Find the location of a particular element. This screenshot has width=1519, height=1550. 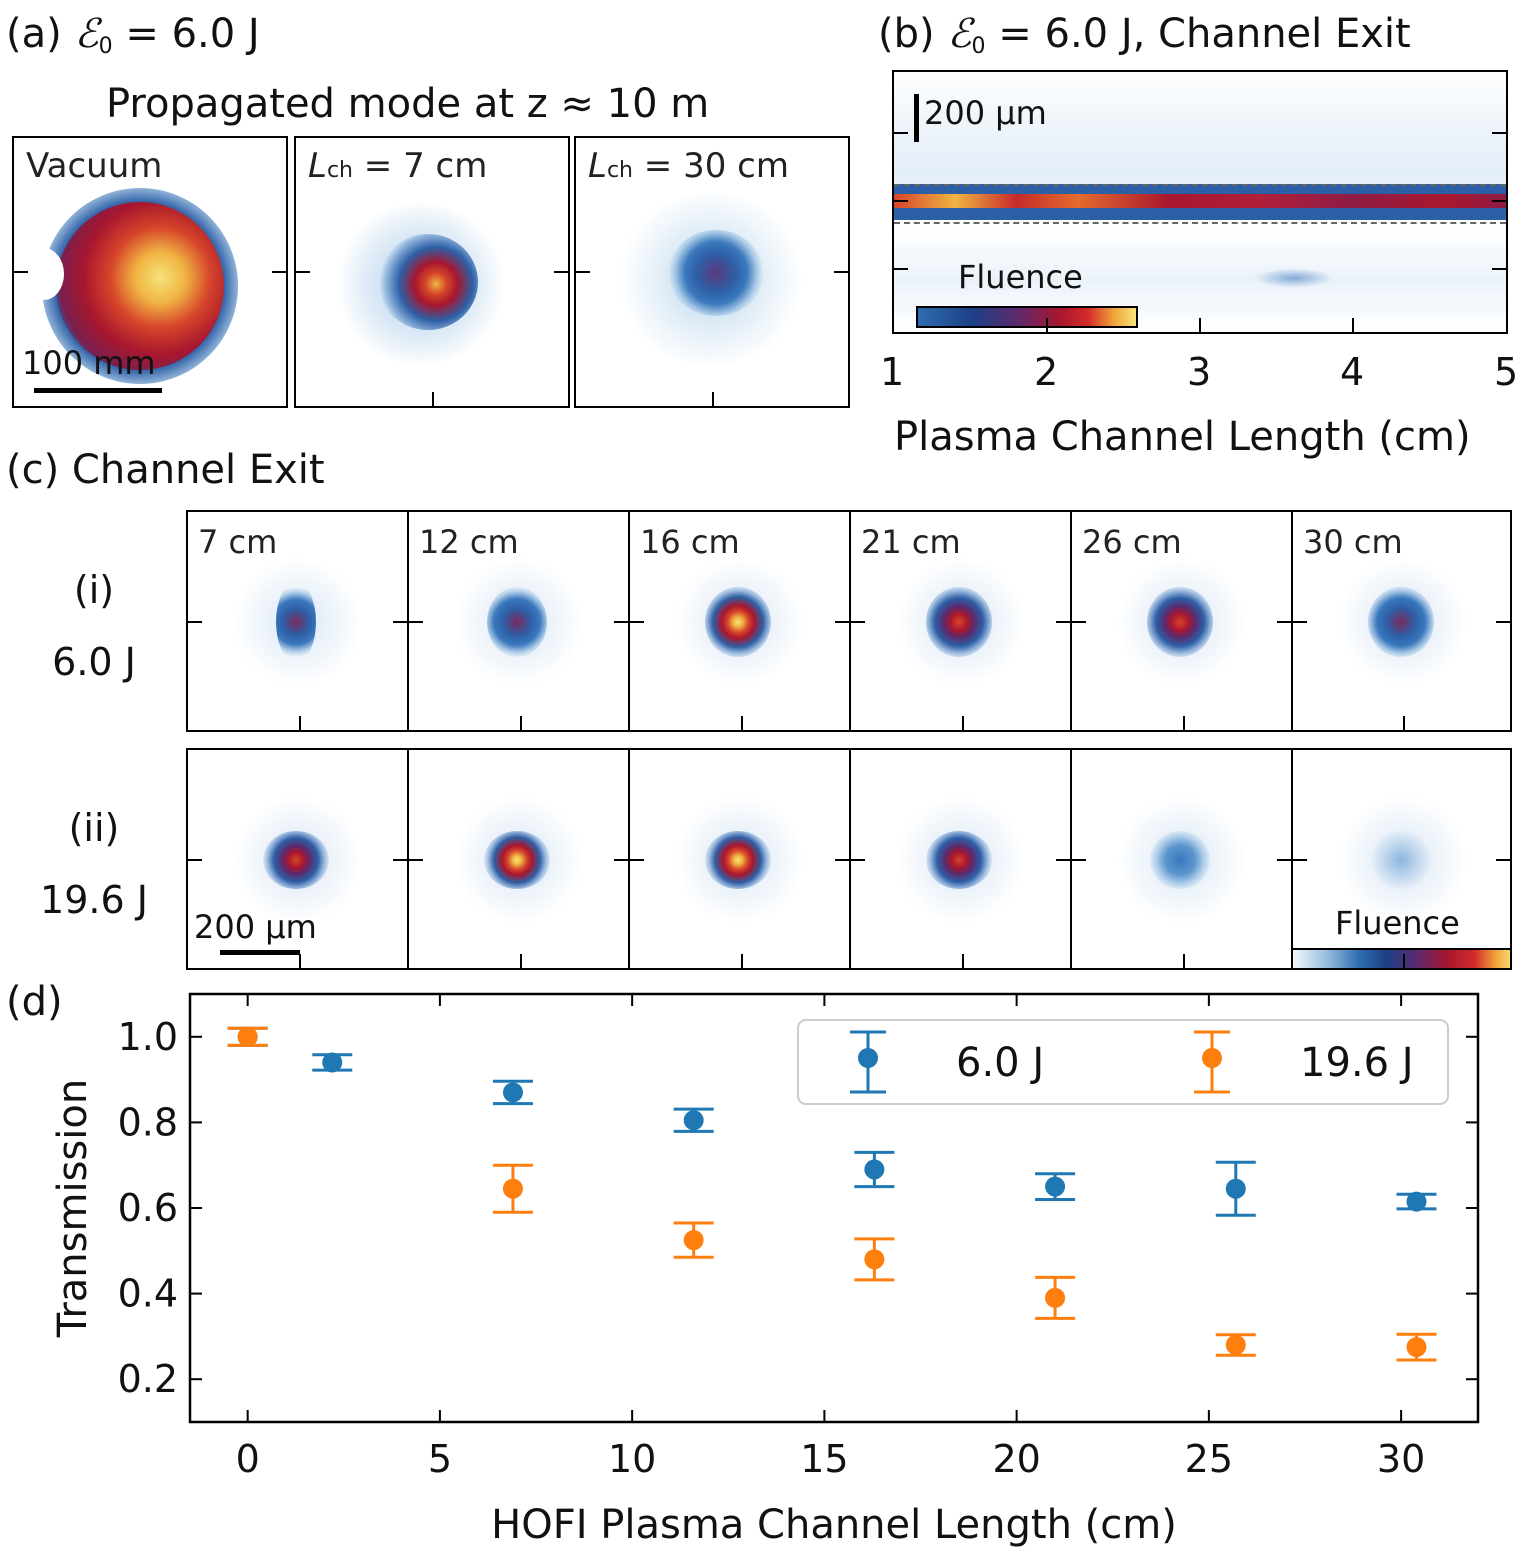

y-tick-label: 0.8 is located at coordinates (148, 1122).